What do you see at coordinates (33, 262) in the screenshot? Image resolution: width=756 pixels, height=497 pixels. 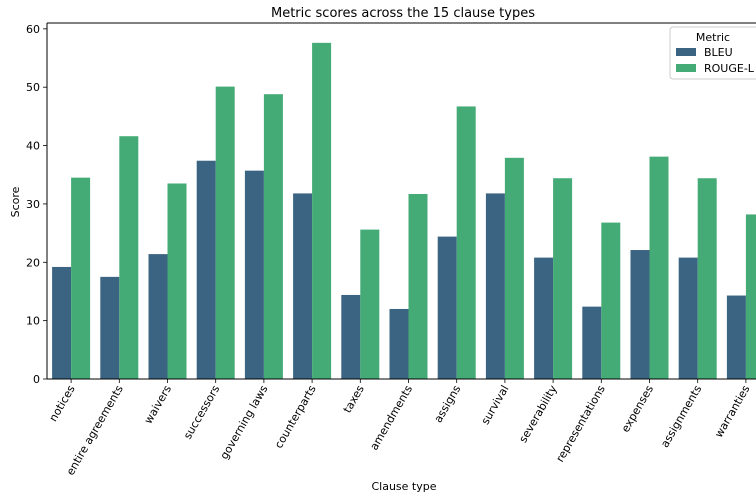 I see `y-tick-label: 20` at bounding box center [33, 262].